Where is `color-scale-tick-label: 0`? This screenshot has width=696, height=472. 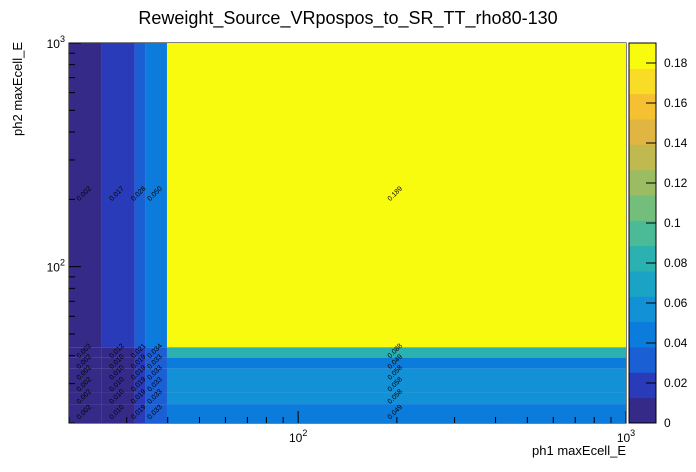 color-scale-tick-label: 0 is located at coordinates (667, 423).